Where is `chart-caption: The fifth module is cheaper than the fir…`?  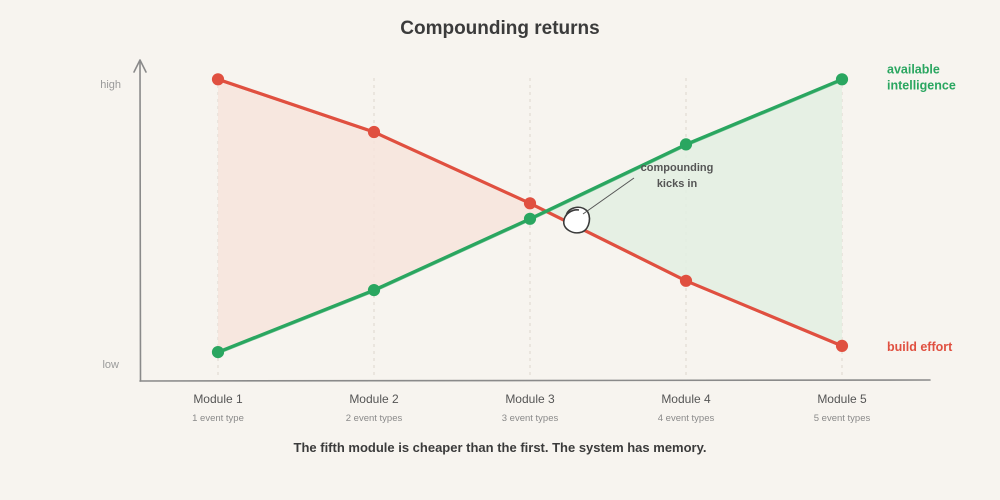
chart-caption: The fifth module is cheaper than the fir… is located at coordinates (500, 447).